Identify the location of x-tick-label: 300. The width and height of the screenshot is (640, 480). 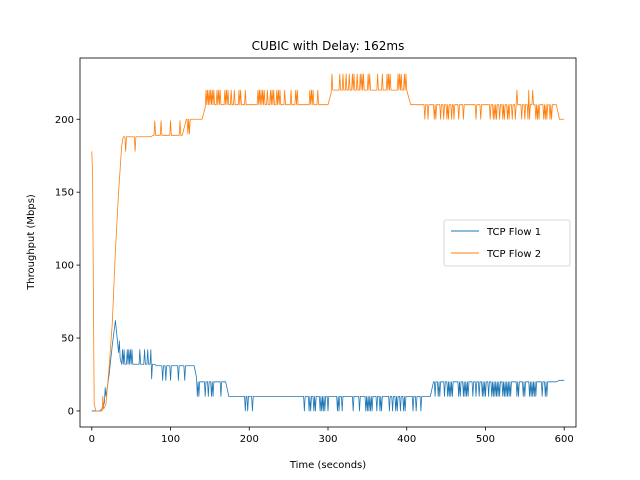
(327, 439).